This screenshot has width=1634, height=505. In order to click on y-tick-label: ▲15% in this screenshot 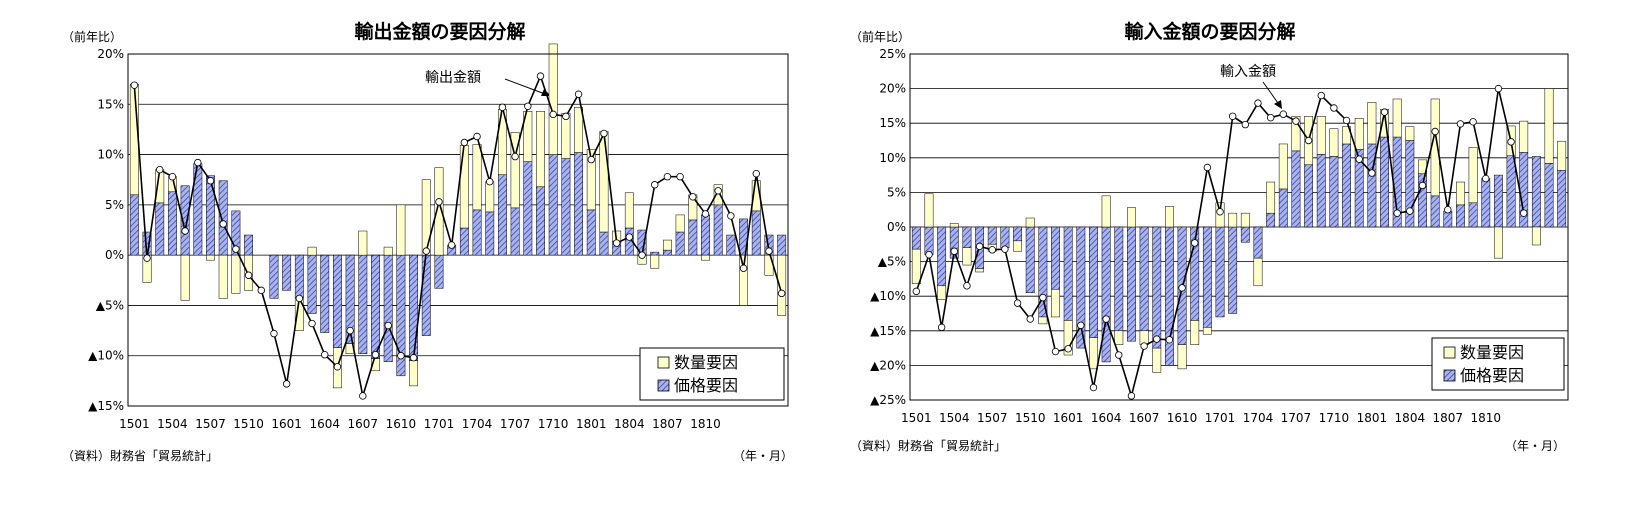, I will do `click(106, 406)`.